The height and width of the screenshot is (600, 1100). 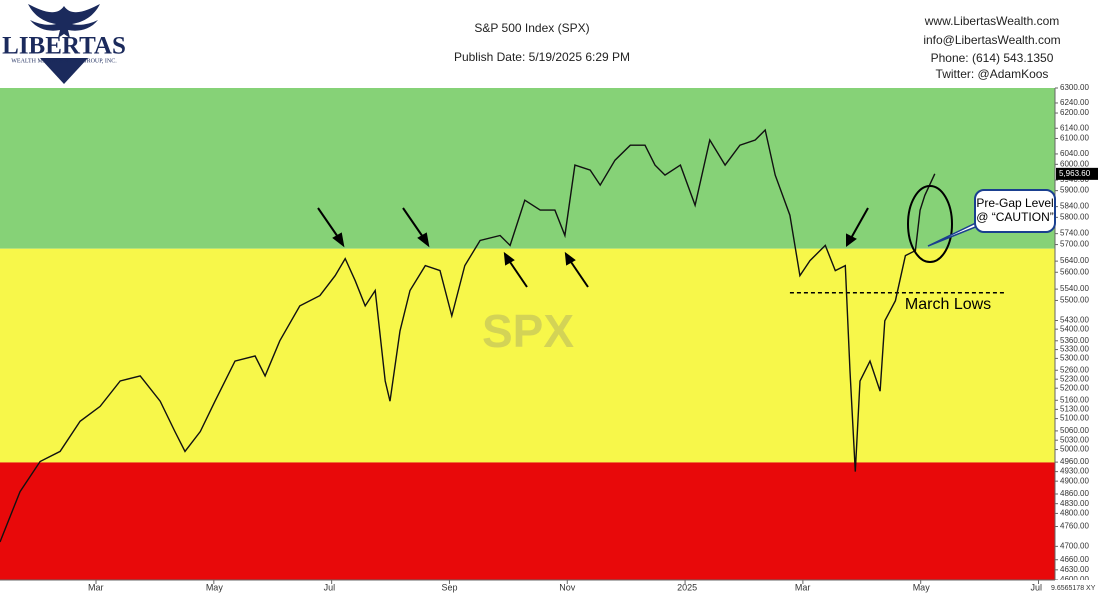 I want to click on chart-subtitle: Publish Date: 5/19/2025 6:29 PM, so click(x=542, y=57).